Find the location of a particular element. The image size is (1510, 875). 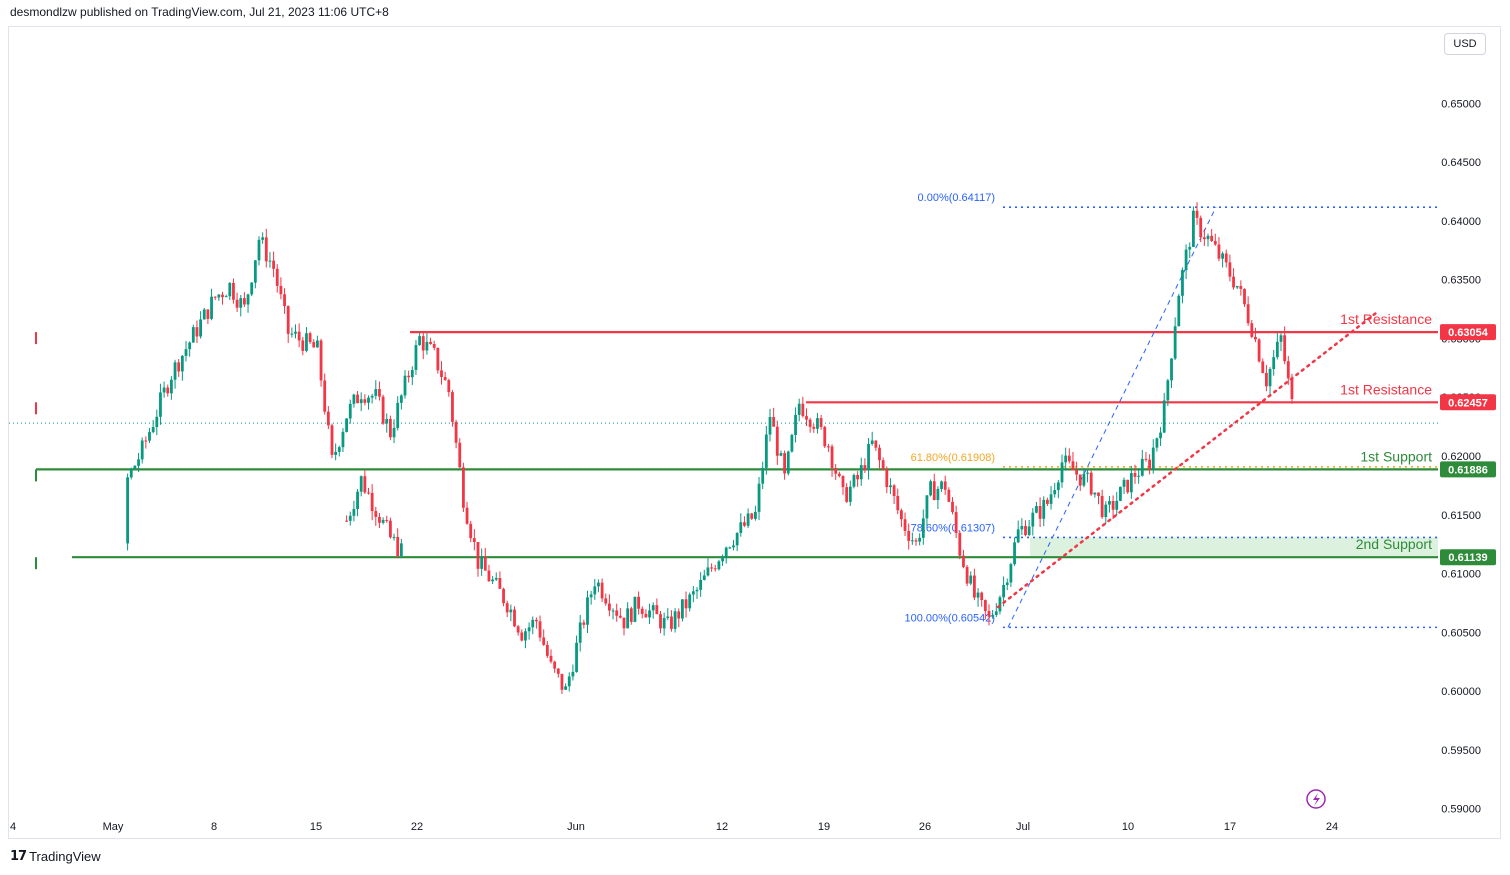

misc-layer is located at coordinates (1316, 799).